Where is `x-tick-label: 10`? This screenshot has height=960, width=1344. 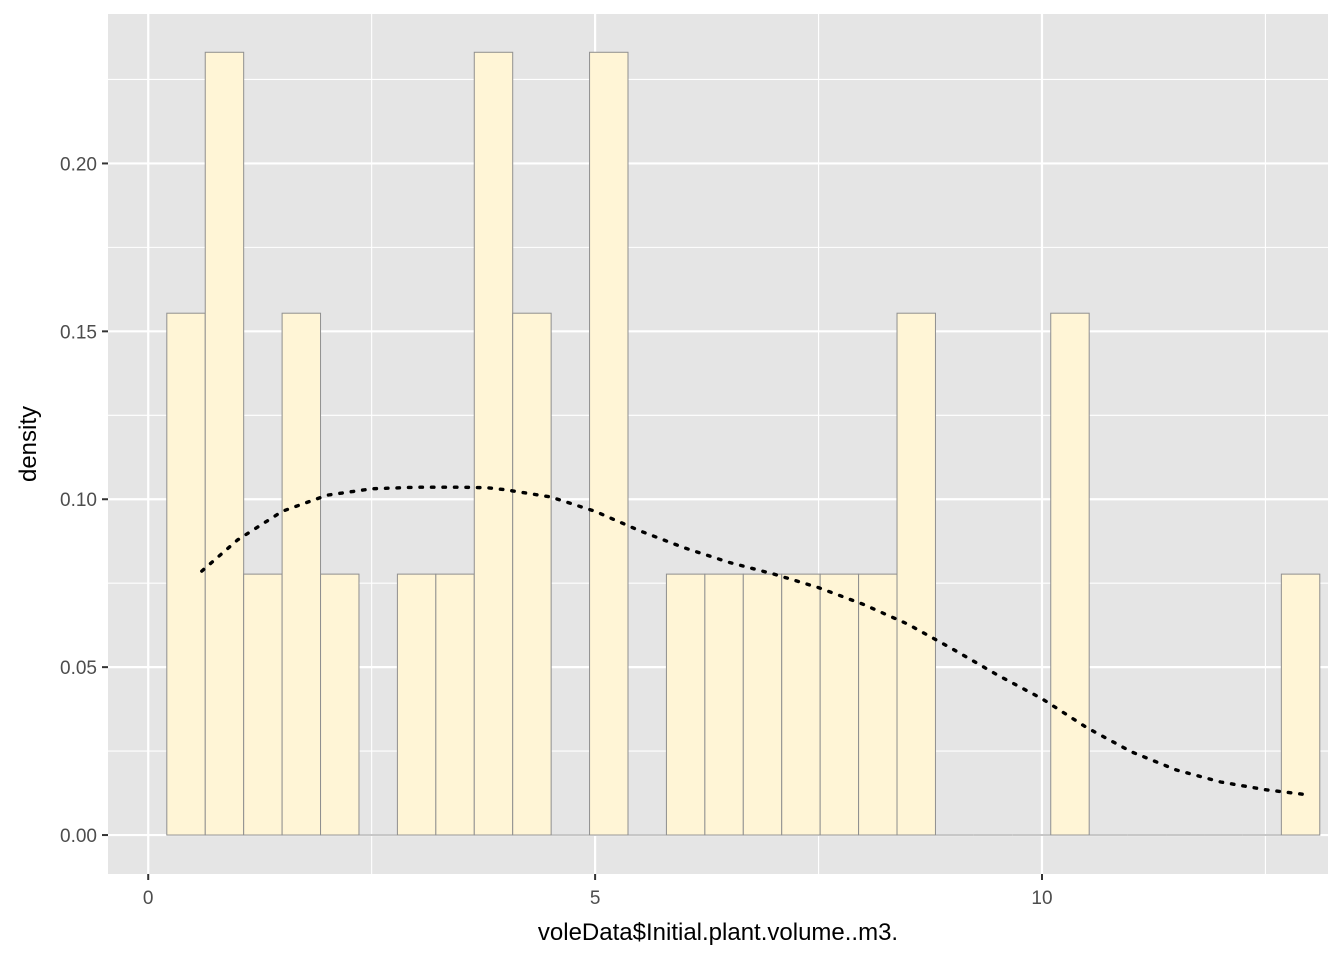 x-tick-label: 10 is located at coordinates (1041, 898).